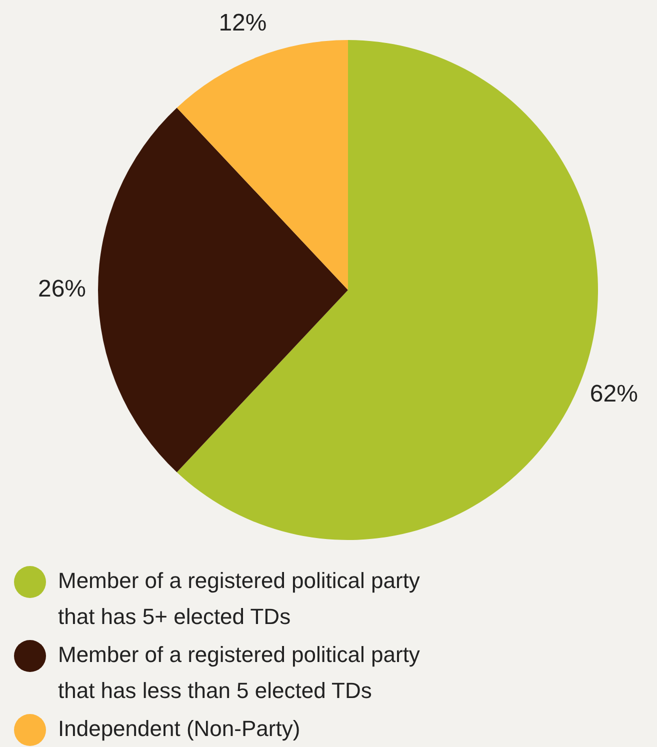  Describe the element at coordinates (62, 288) in the screenshot. I see `data-label: 26%` at that location.